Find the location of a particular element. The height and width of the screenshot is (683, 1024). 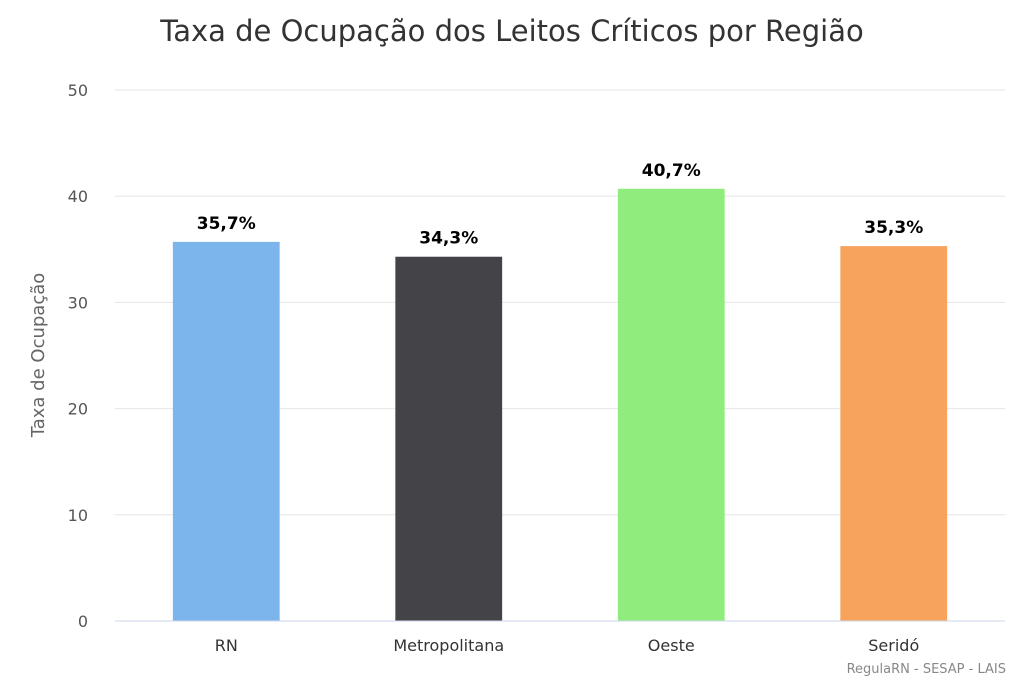

data-label: 34,3% is located at coordinates (448, 239).